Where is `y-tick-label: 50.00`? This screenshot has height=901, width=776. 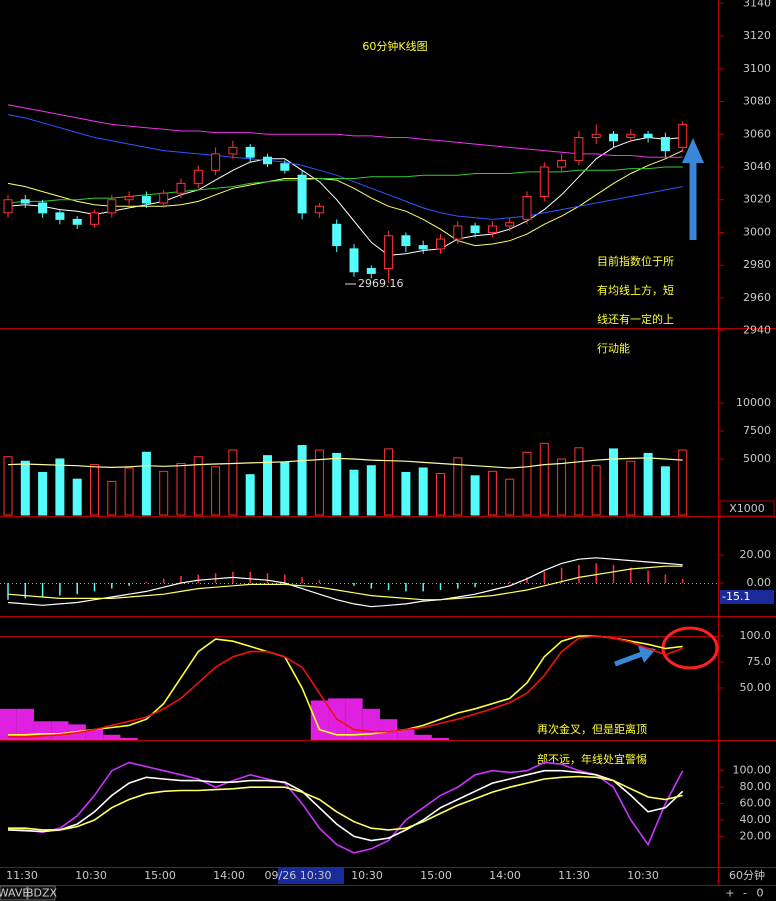 y-tick-label: 50.00 is located at coordinates (756, 687).